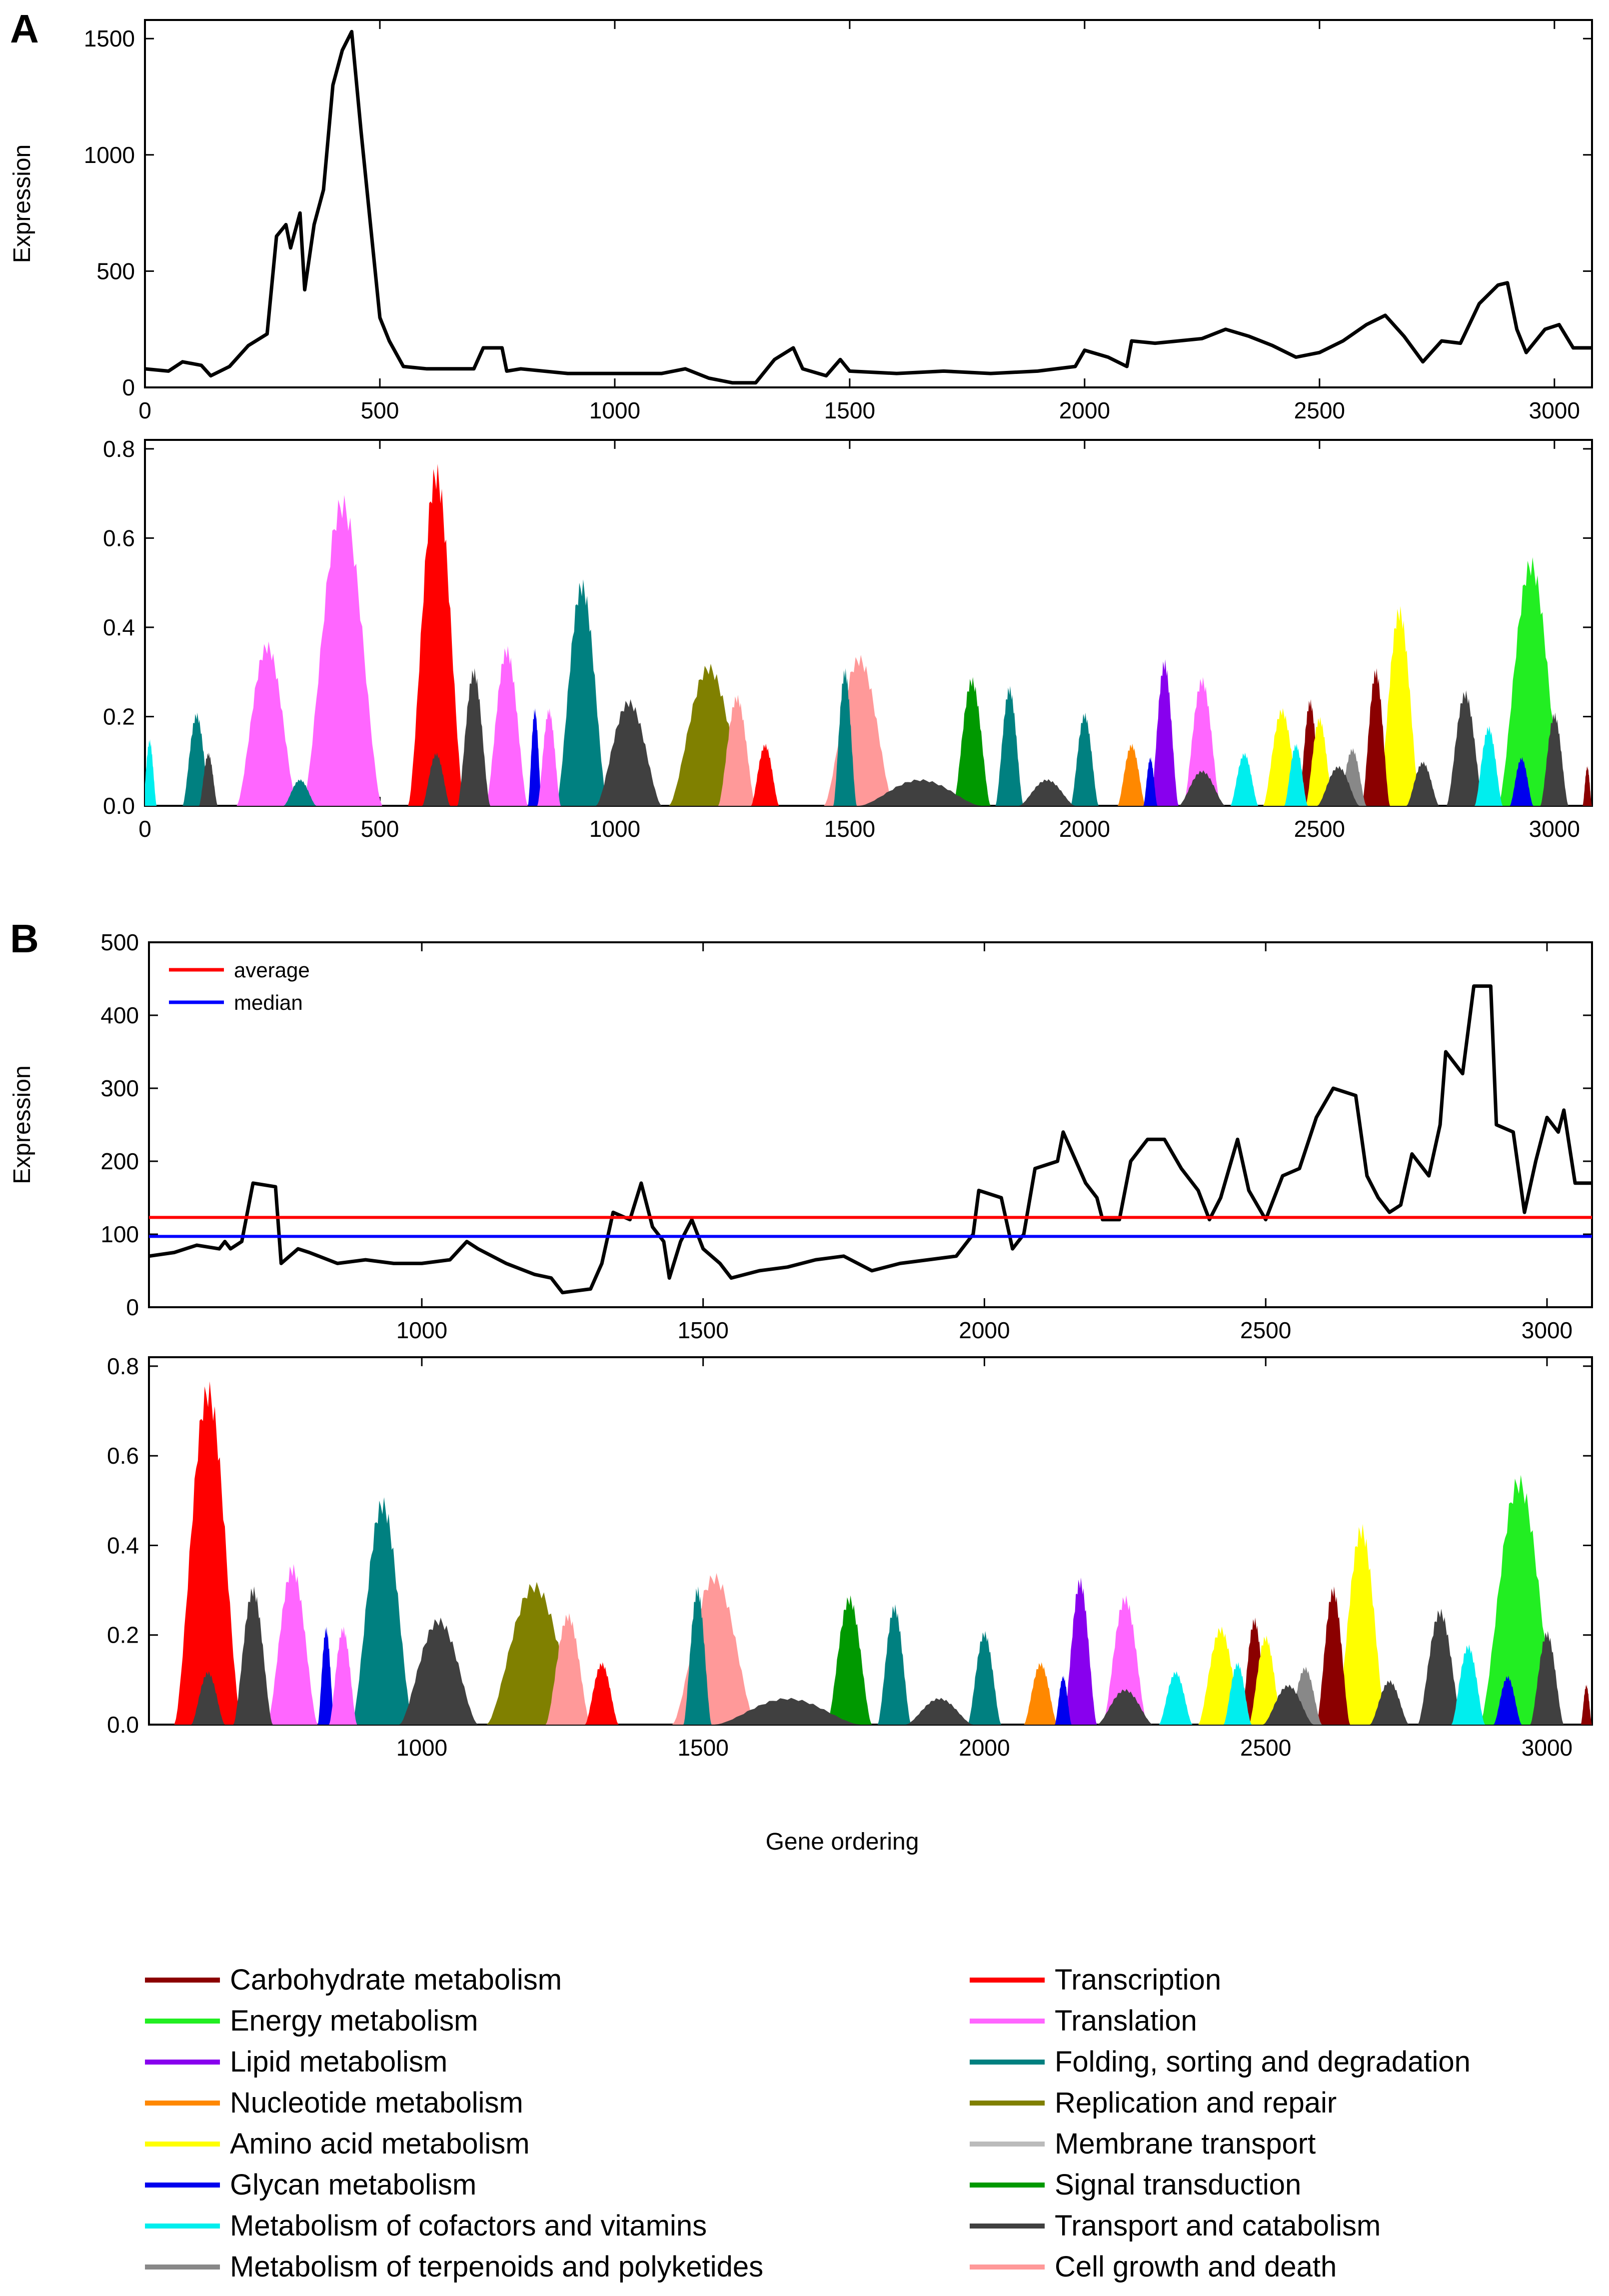 The height and width of the screenshot is (2296, 1609). Describe the element at coordinates (22, 203) in the screenshot. I see `y-axis-label: Expression` at that location.